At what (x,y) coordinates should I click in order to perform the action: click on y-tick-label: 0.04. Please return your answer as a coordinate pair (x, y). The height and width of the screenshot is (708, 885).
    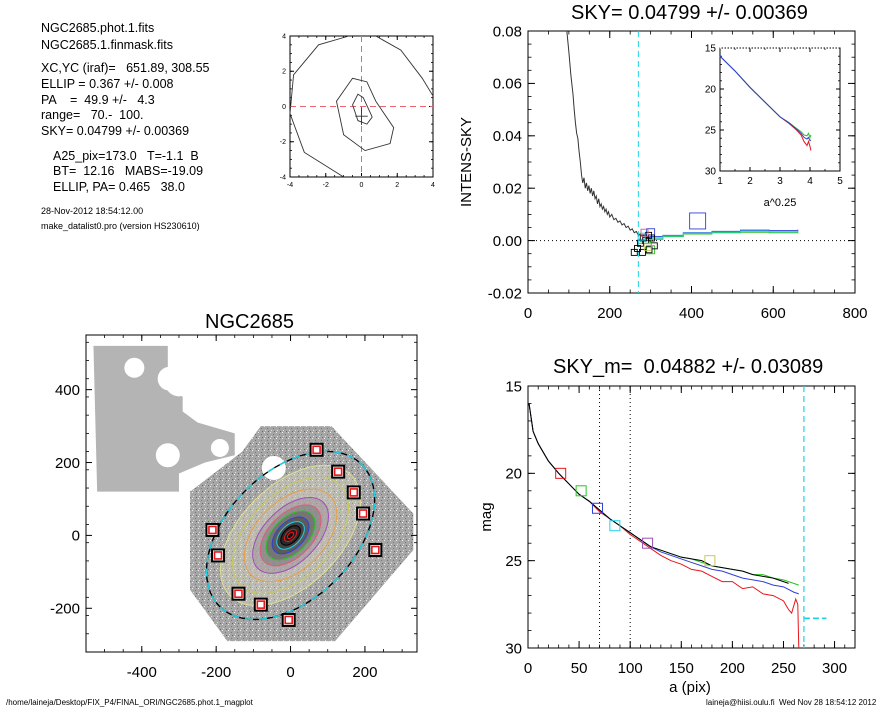
    Looking at the image, I should click on (507, 136).